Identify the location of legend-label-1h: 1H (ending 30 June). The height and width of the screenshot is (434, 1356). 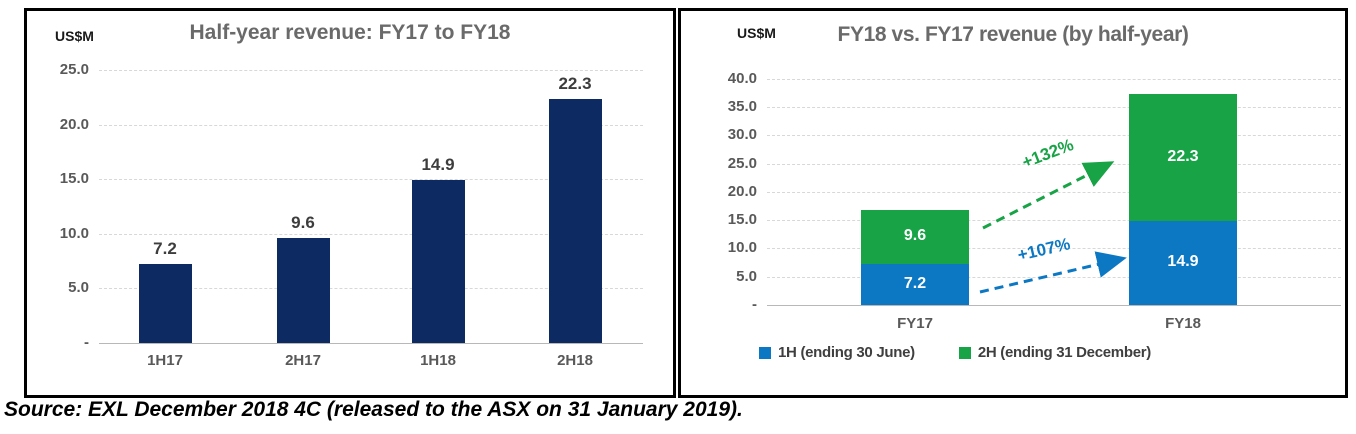
(846, 352).